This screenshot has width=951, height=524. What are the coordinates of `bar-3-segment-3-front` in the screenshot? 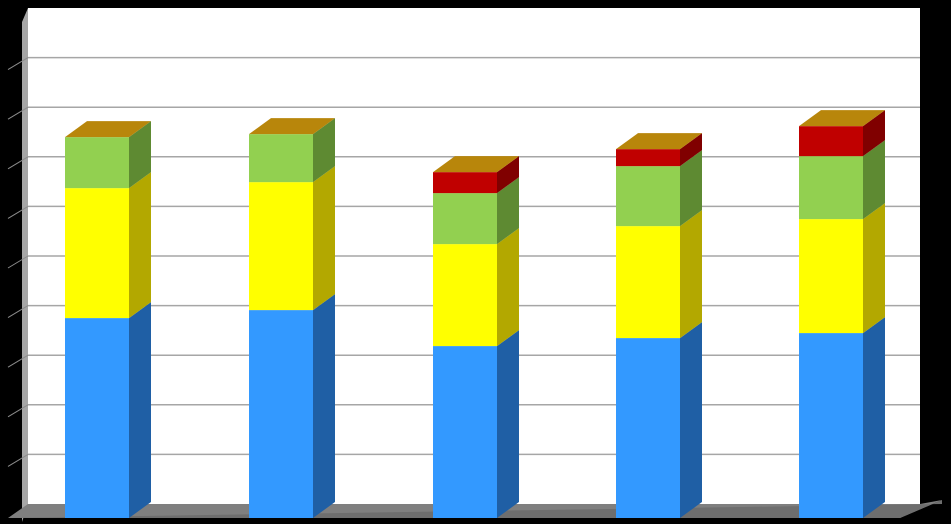 It's located at (465, 219).